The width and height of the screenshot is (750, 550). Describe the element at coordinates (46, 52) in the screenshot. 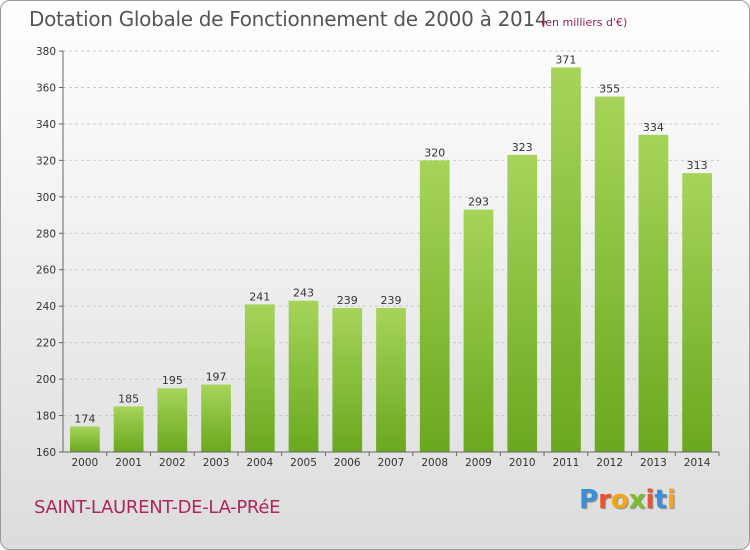

I see `y-tick-label: 380` at that location.